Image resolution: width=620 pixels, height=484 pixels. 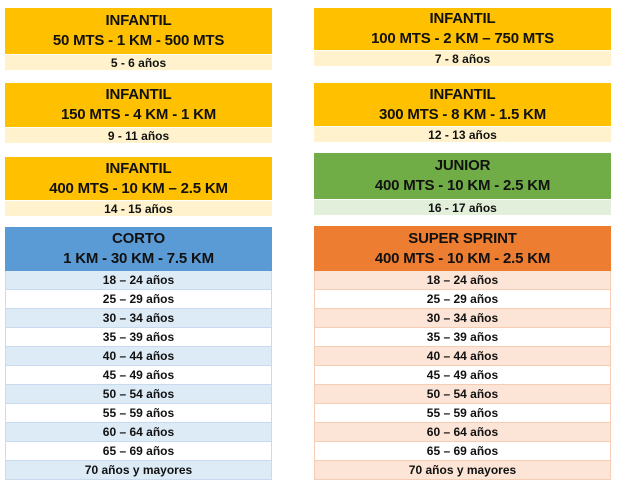 What do you see at coordinates (462, 176) in the screenshot?
I see `category-header: JUNIOR 400 MTS - 10 KM - 2.5 KM` at bounding box center [462, 176].